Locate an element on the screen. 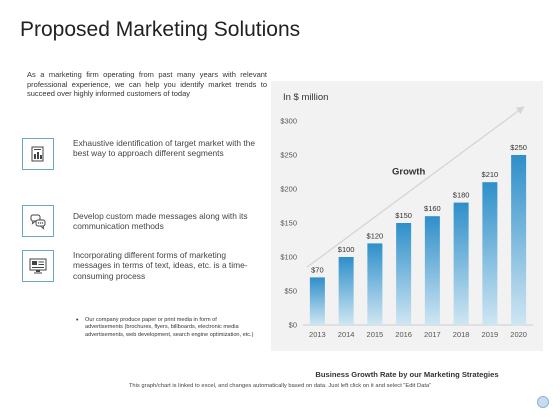 This screenshot has width=560, height=420. bar-2020 is located at coordinates (519, 240).